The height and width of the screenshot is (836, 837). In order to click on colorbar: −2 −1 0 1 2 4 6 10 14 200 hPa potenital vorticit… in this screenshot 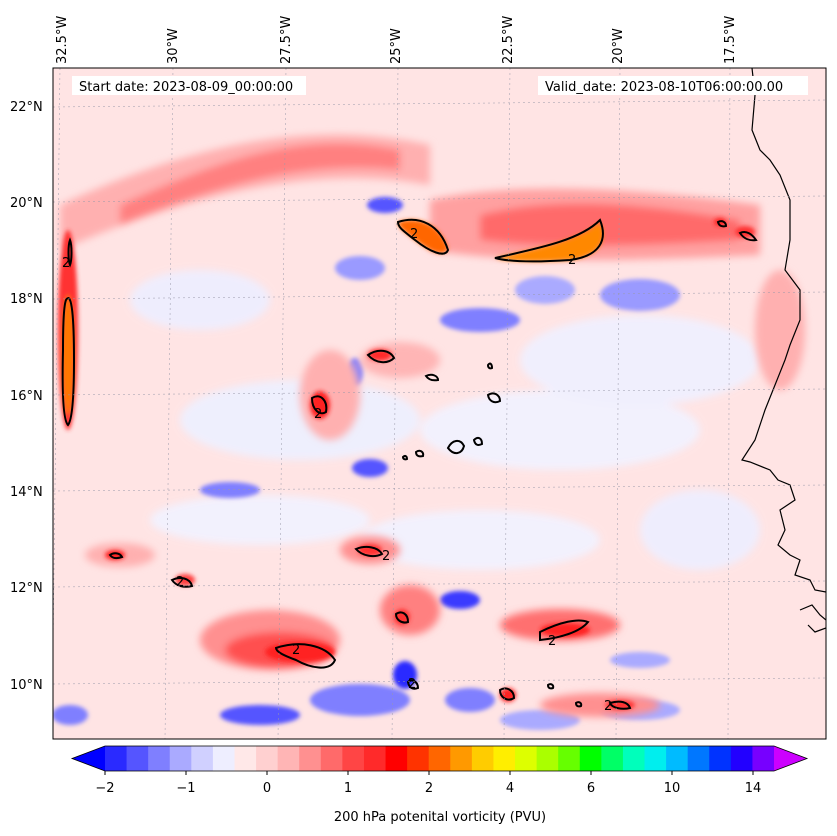, I will do `click(439, 785)`.